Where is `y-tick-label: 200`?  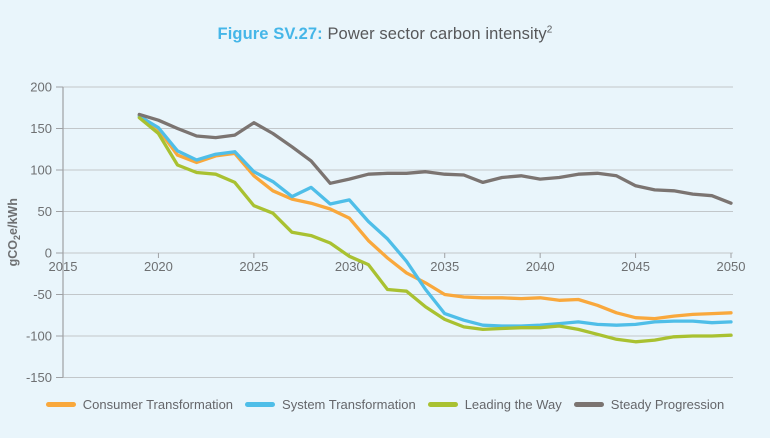
y-tick-label: 200 is located at coordinates (41, 87).